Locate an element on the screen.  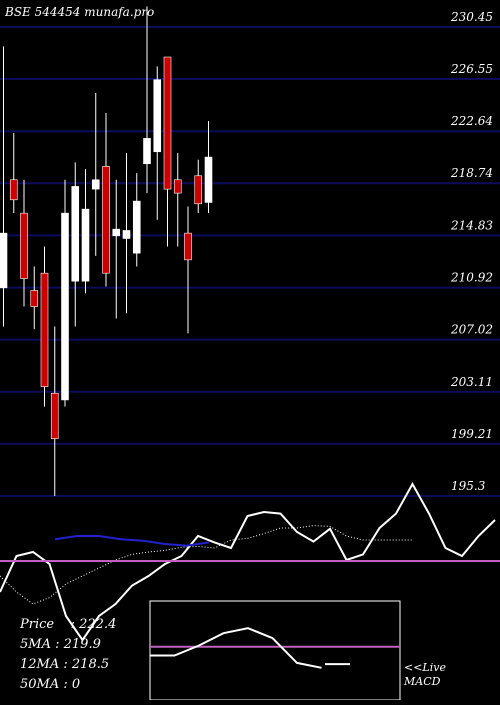
stat-row: Price : 222.4 is located at coordinates (68, 624).